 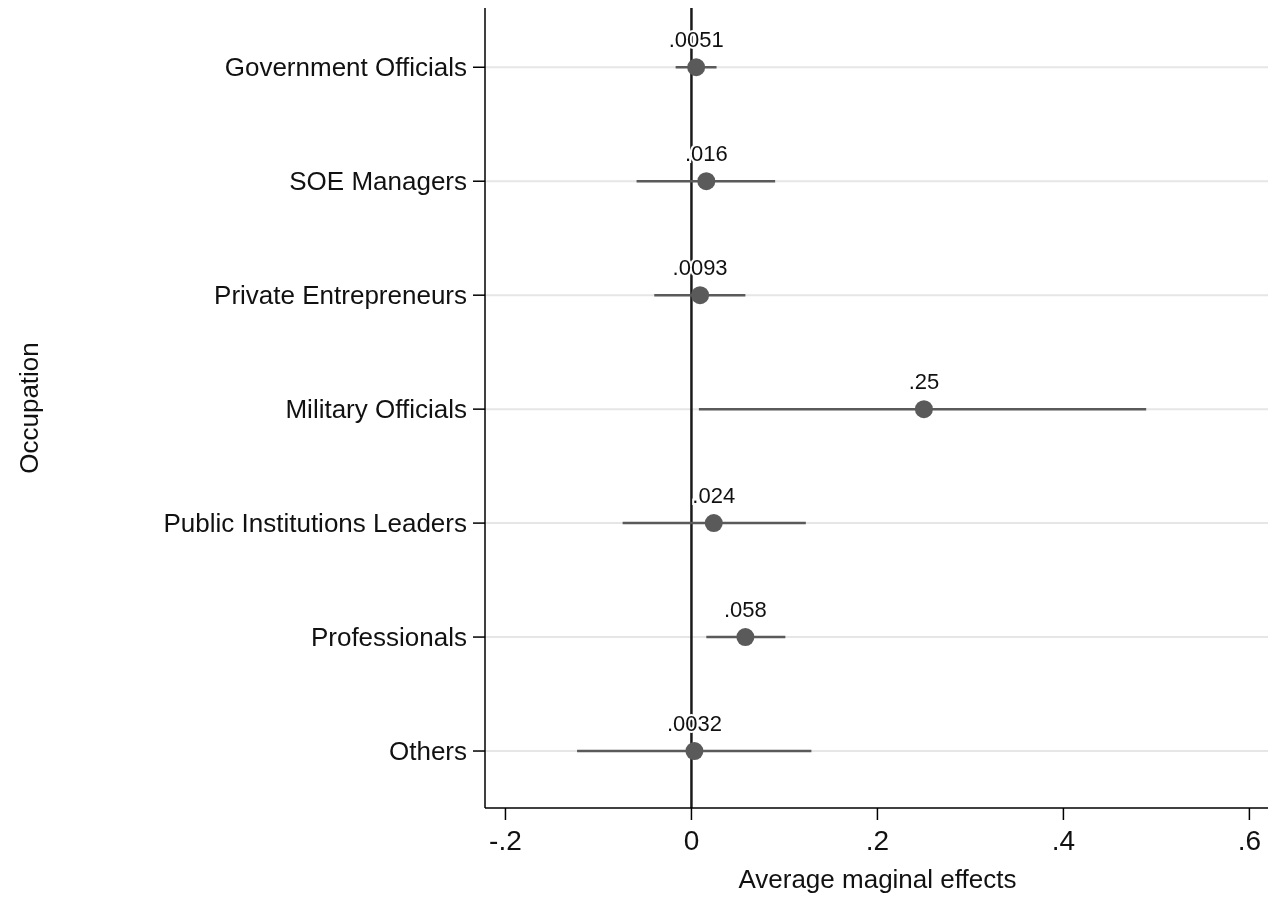 I want to click on y-tick-label: Military Officials, so click(x=376, y=409).